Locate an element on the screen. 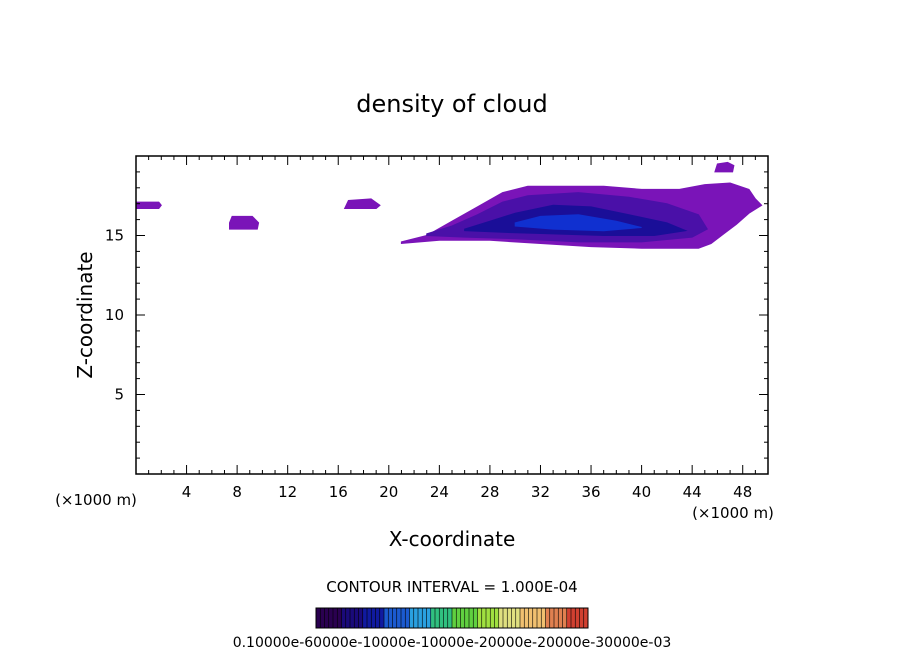 Image resolution: width=904 pixels, height=654 pixels. x-tick-label: 48 is located at coordinates (742, 492).